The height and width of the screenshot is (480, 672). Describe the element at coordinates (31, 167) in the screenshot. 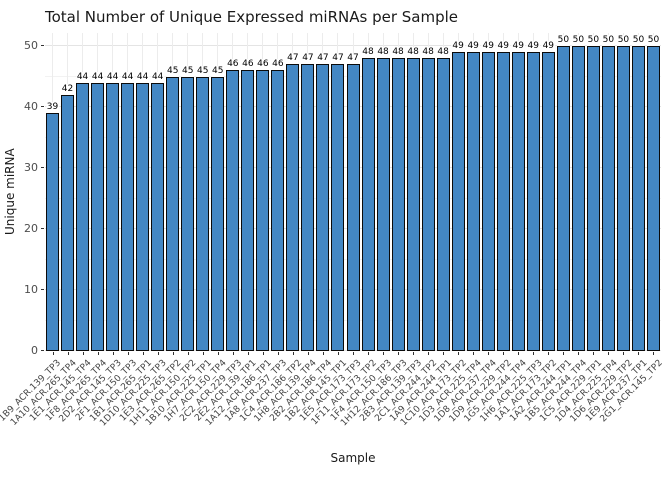

I see `y-tick-label: 30` at that location.